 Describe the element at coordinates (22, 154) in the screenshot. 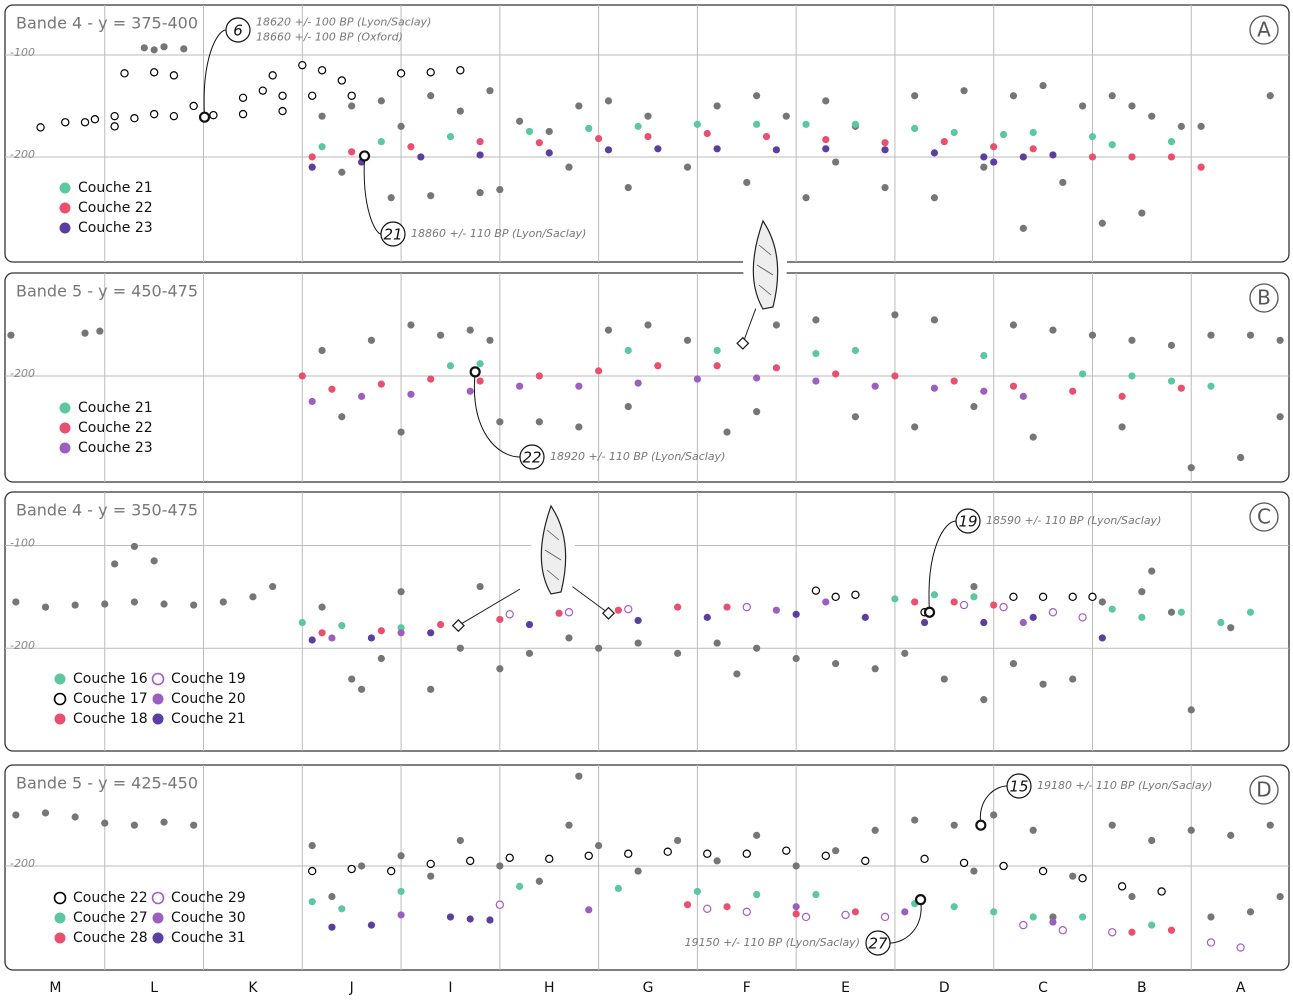

I see `y-tick-label: -200` at that location.